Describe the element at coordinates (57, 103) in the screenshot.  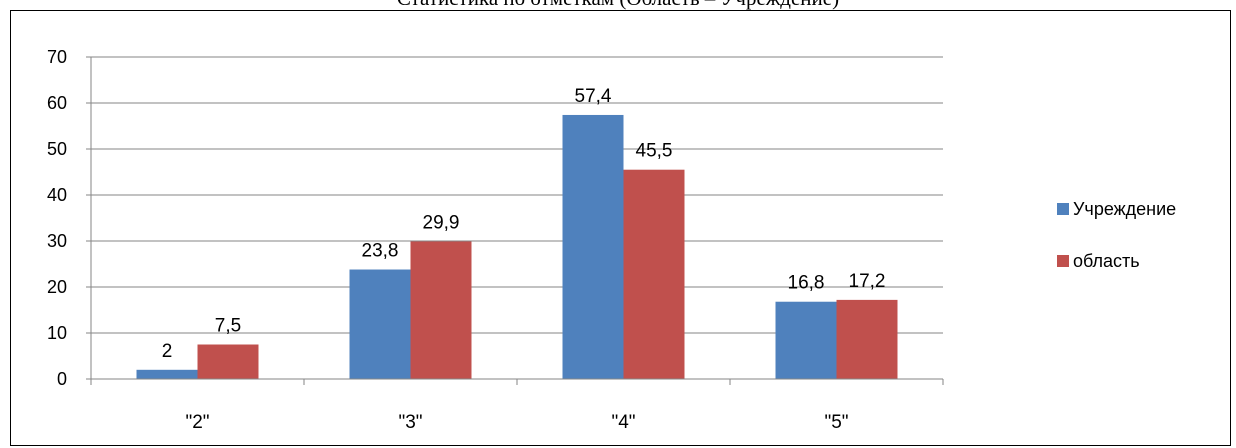
I see `y-tick-label: 60` at that location.